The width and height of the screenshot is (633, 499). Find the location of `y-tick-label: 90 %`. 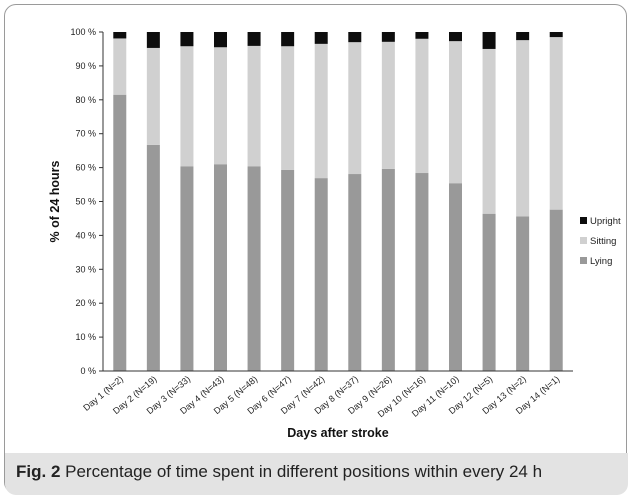

y-tick-label: 90 % is located at coordinates (85, 66).